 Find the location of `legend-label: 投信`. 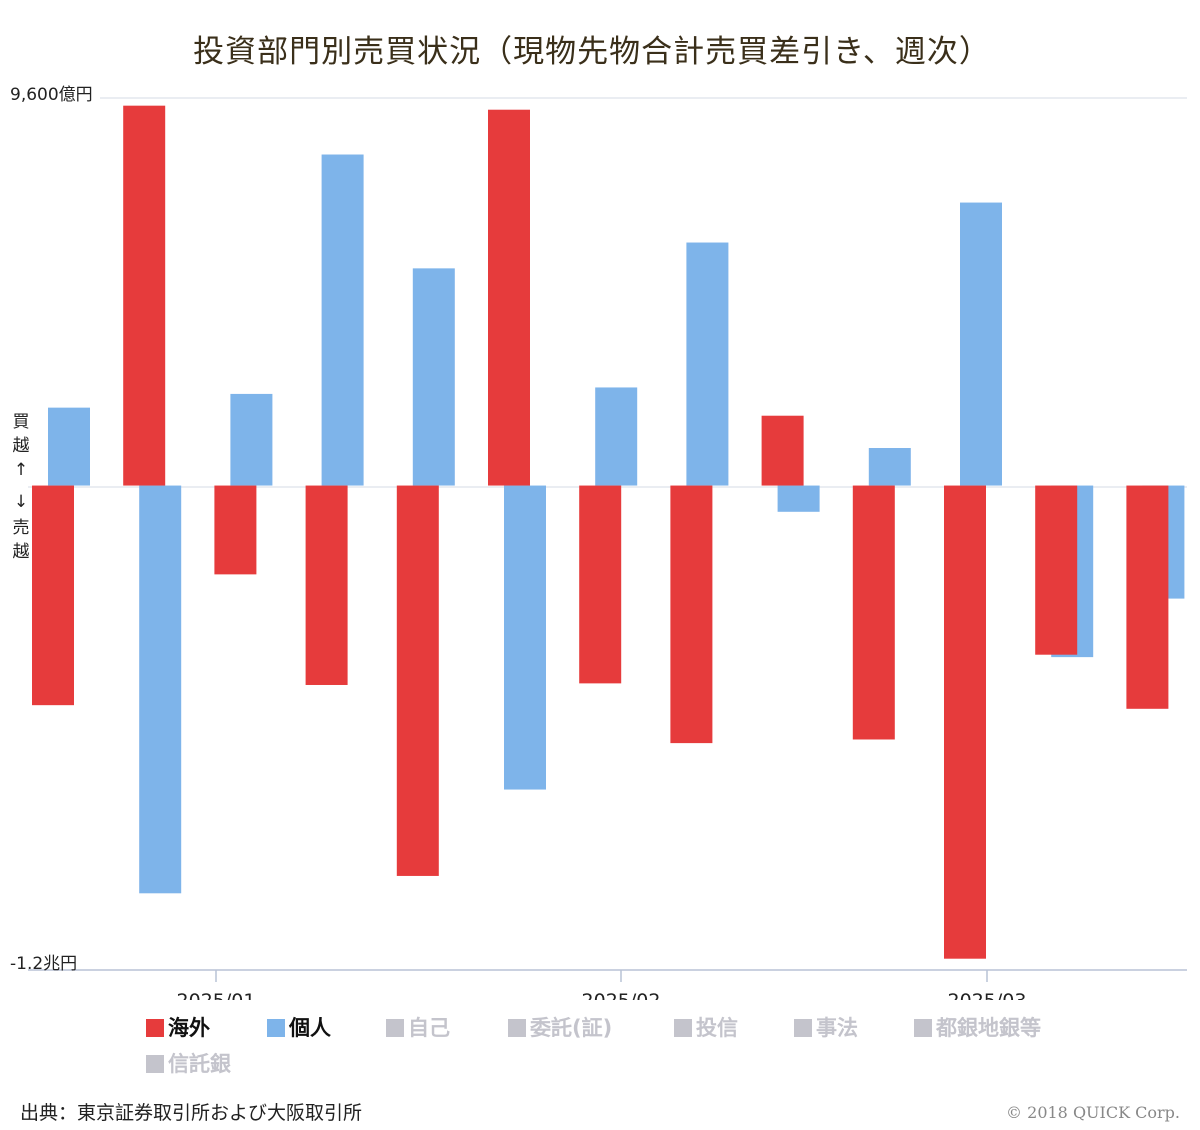

legend-label: 投信 is located at coordinates (717, 1028).